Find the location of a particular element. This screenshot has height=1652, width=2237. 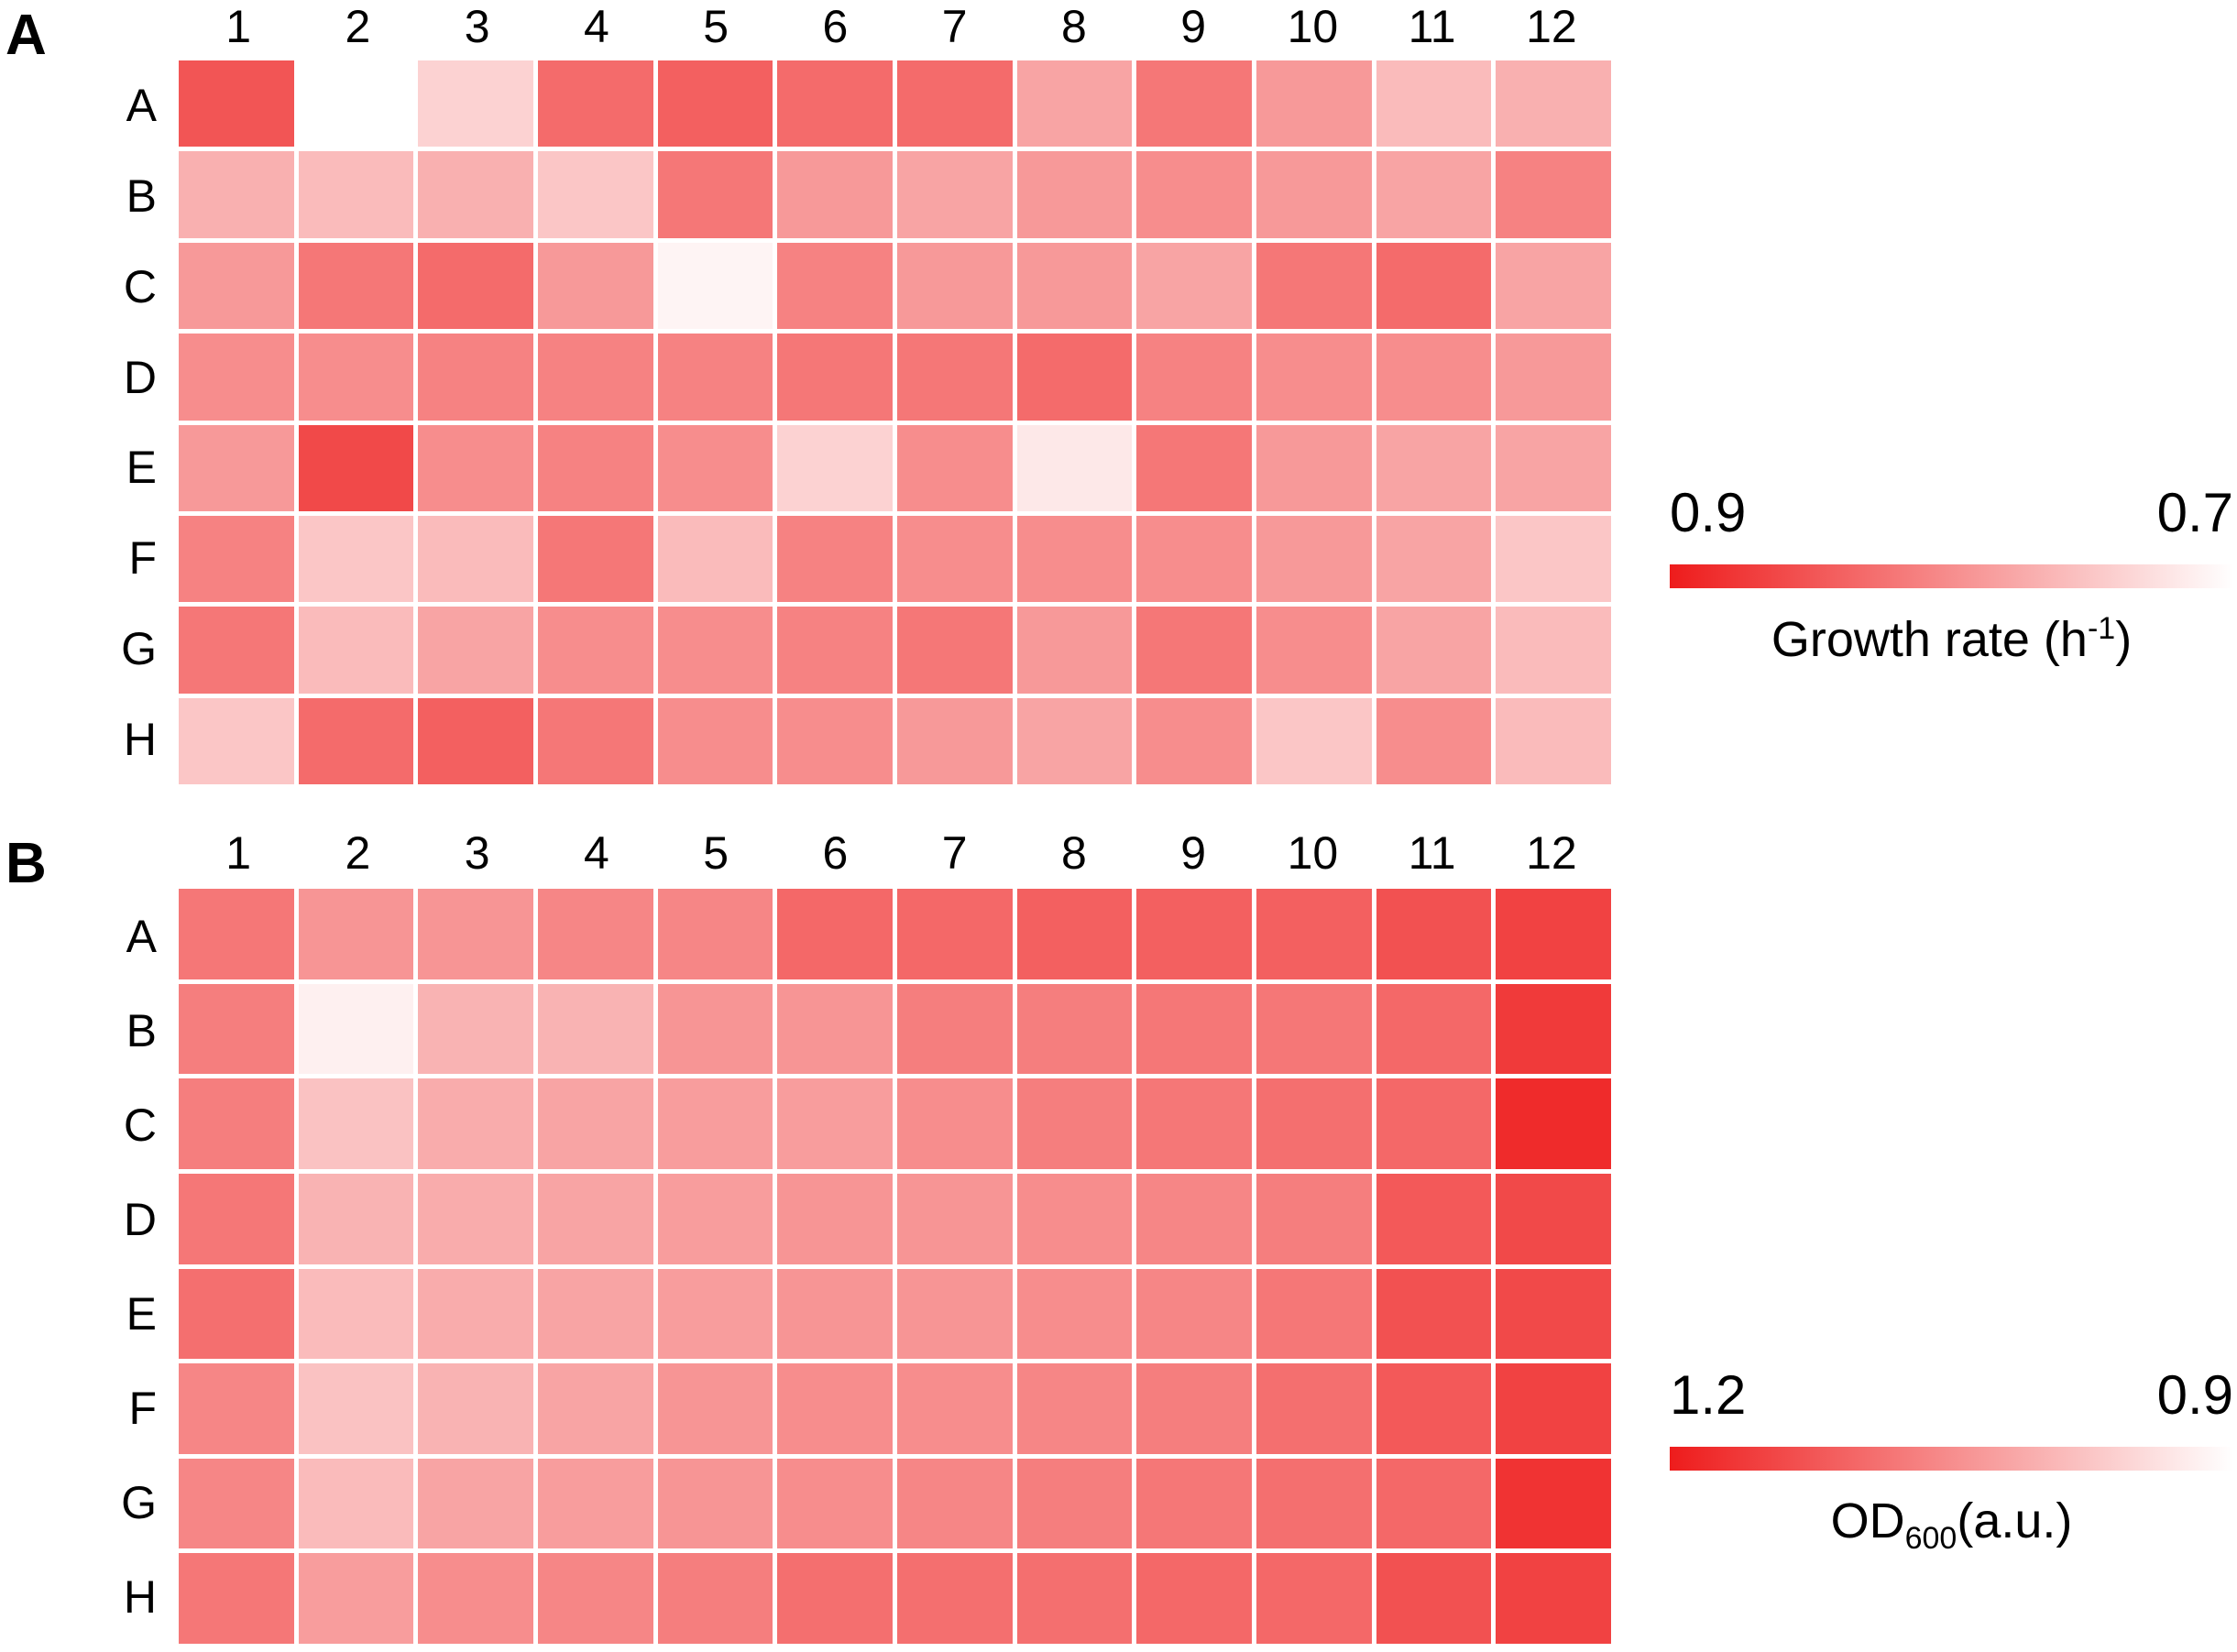

heatmap-cell-H2 is located at coordinates (356, 740).